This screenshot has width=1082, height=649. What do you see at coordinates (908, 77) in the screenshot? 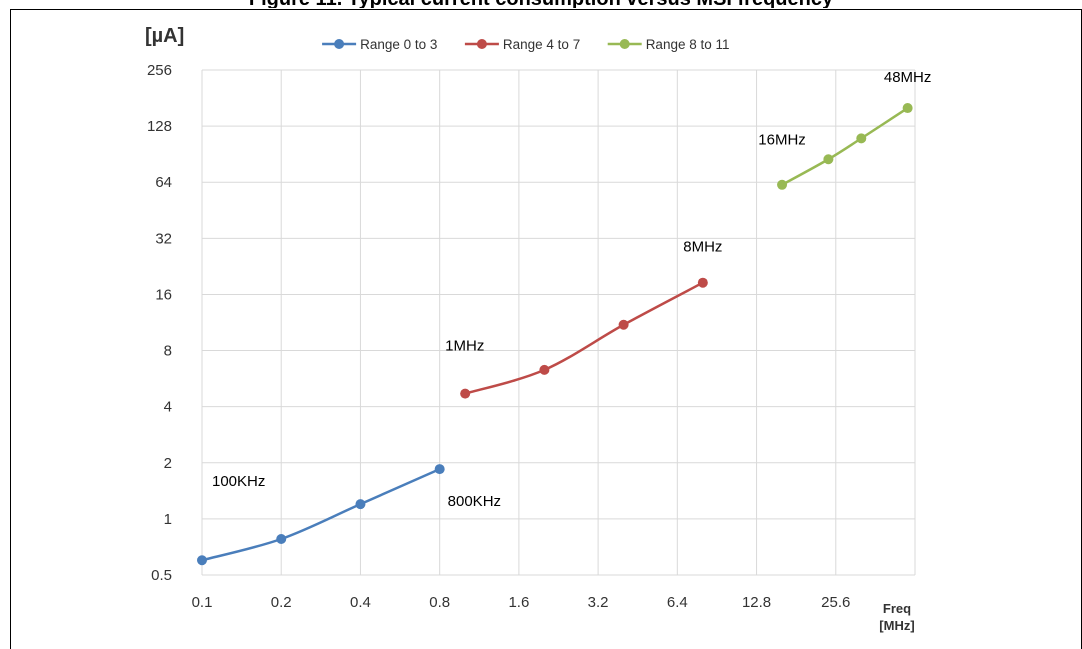
I see `annotation-label: 48MHz` at bounding box center [908, 77].